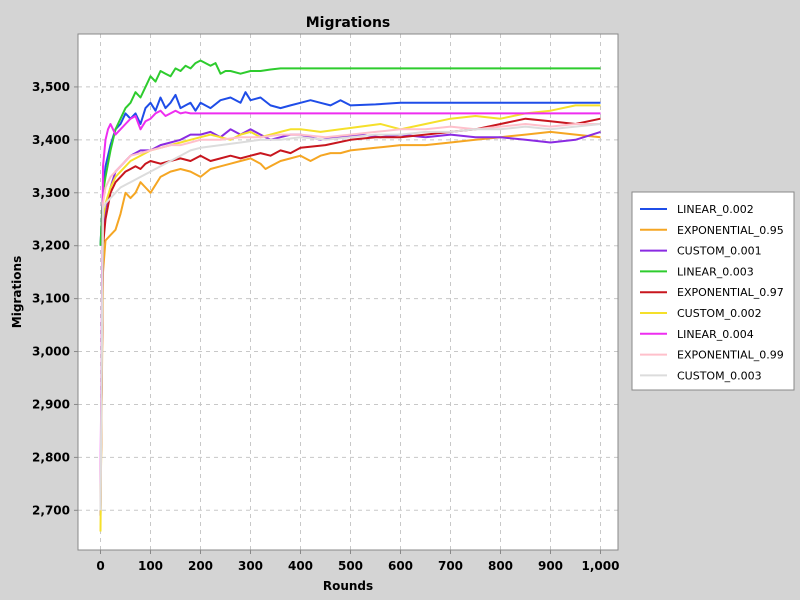  What do you see at coordinates (17, 292) in the screenshot?
I see `y-axis-label: Migrations` at bounding box center [17, 292].